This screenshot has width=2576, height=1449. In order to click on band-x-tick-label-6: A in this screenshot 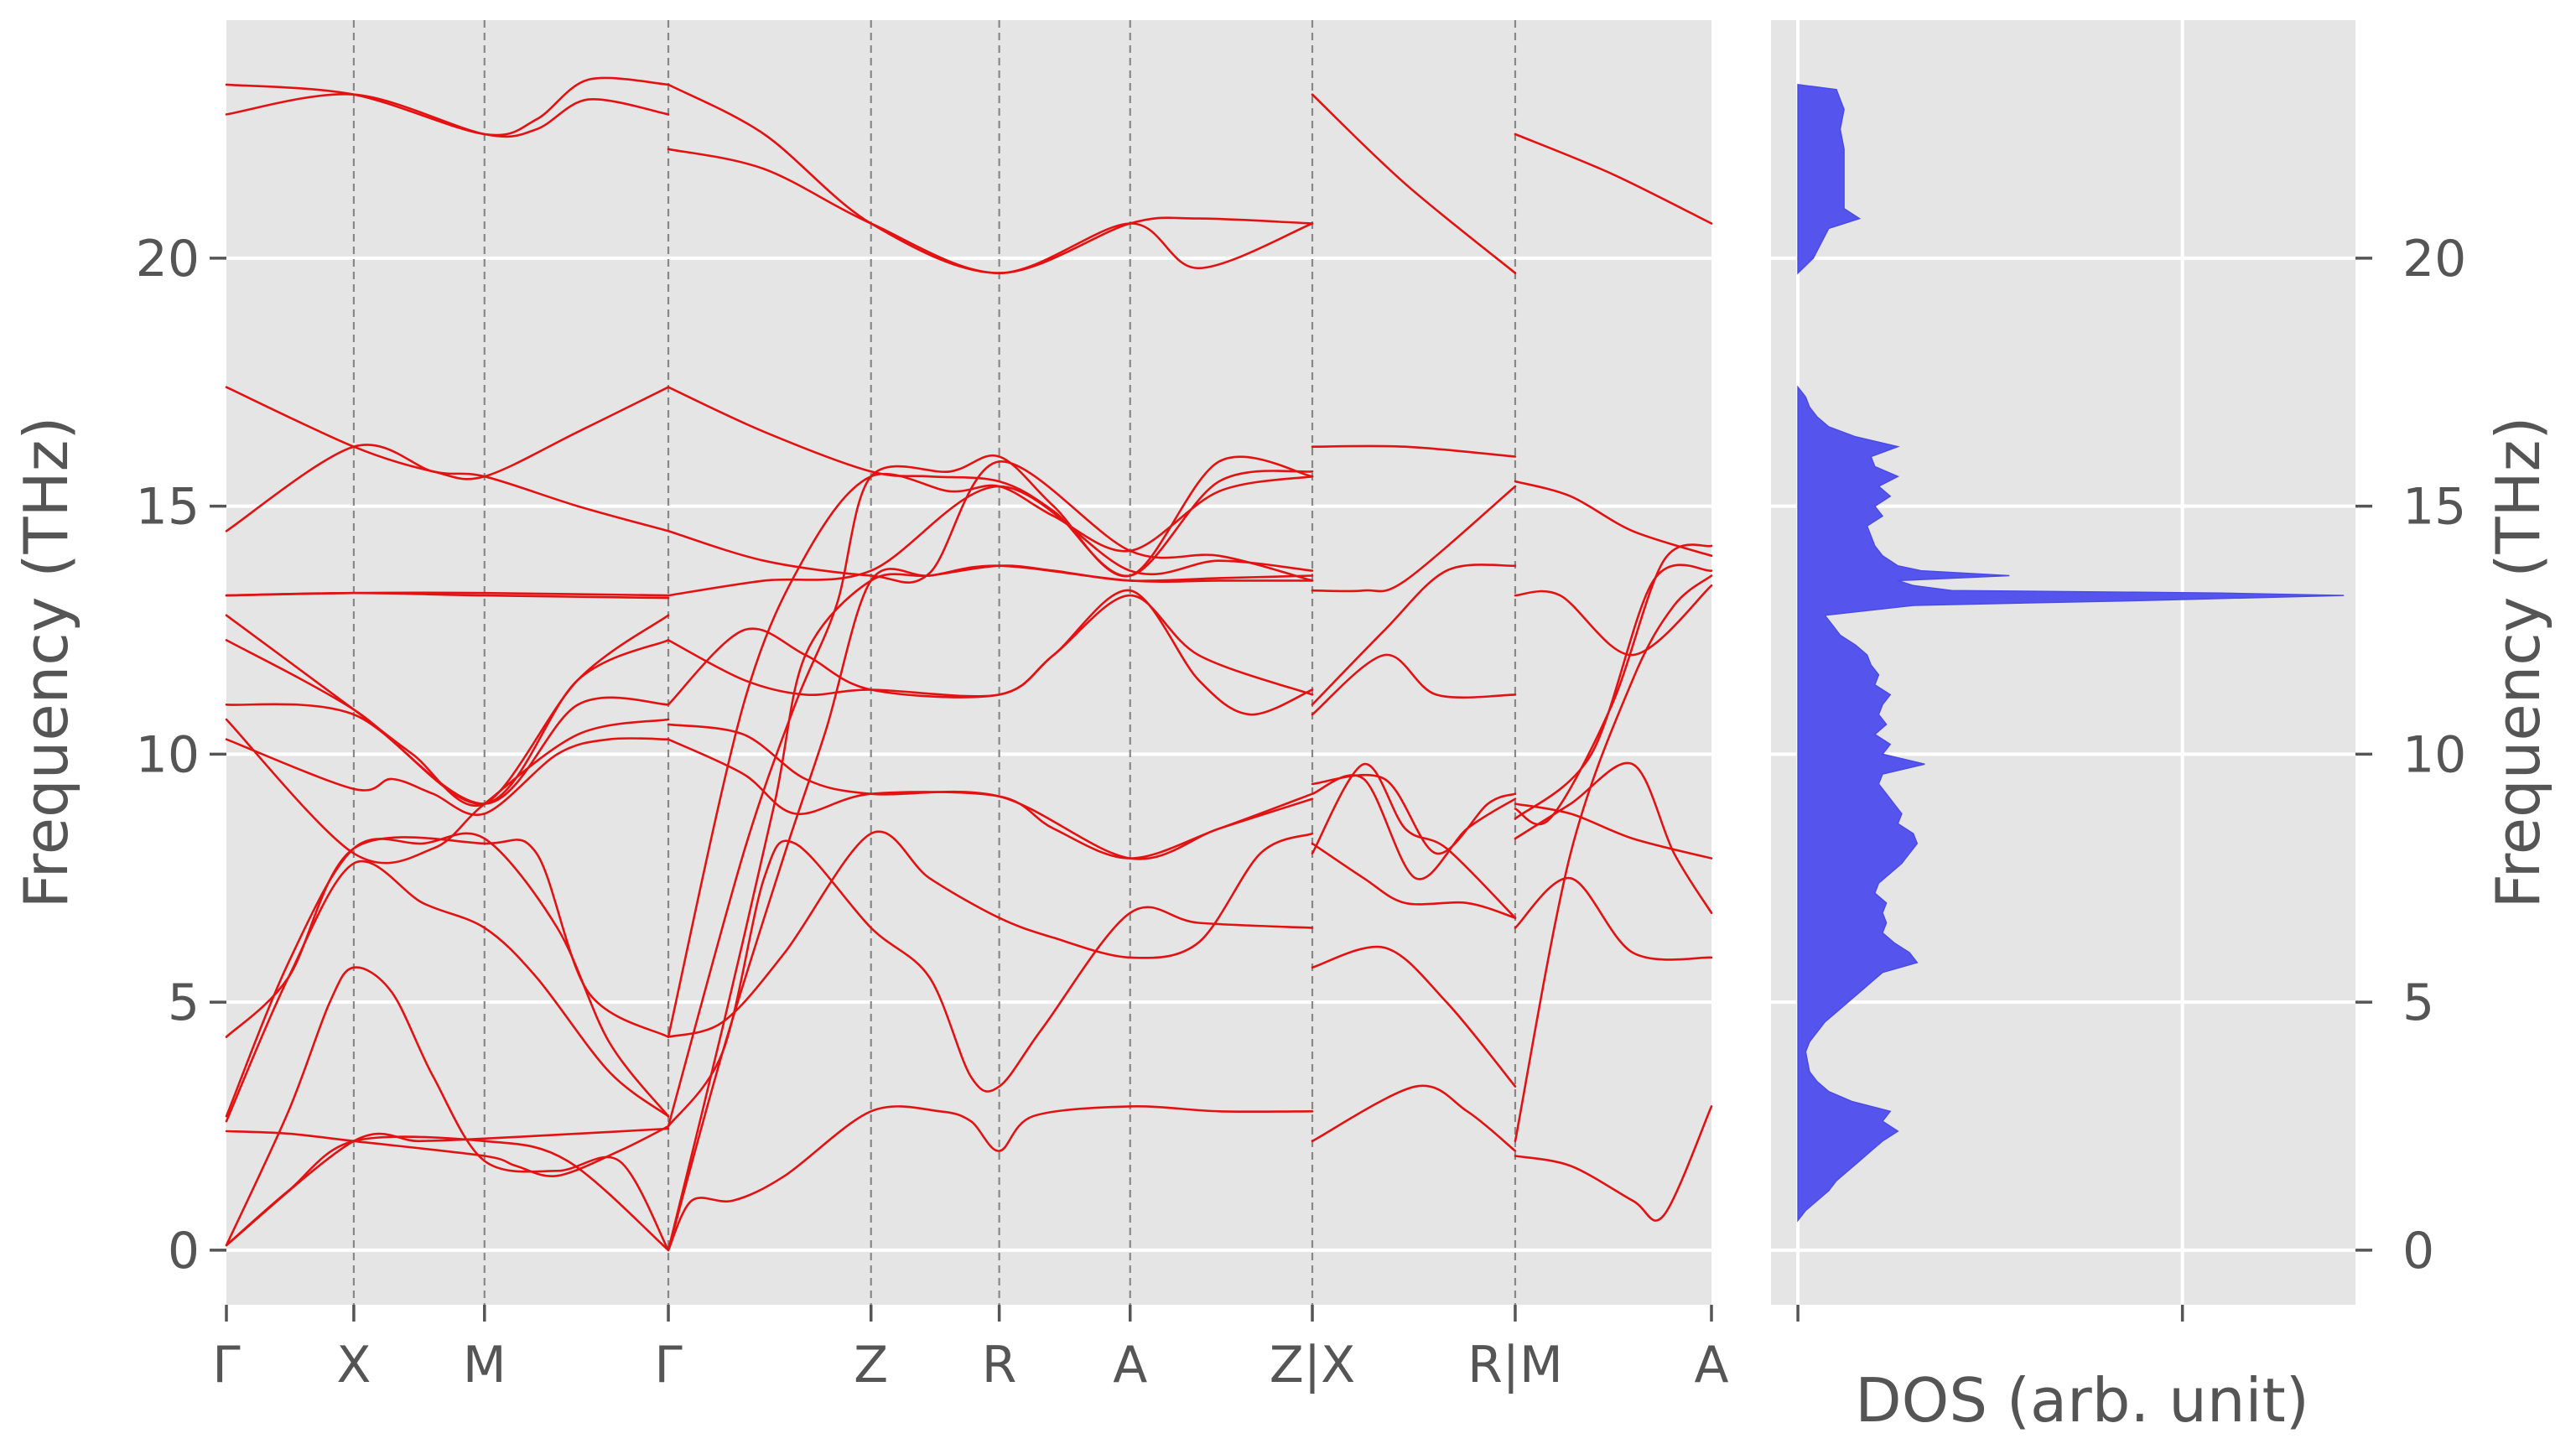, I will do `click(1130, 1365)`.